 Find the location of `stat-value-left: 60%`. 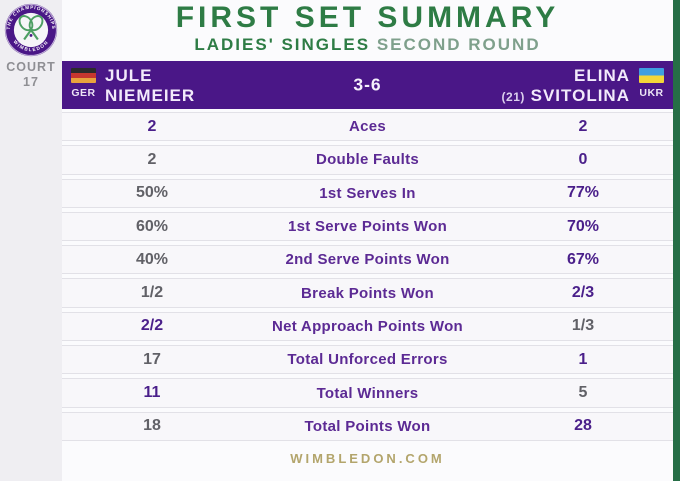

stat-value-left: 60% is located at coordinates (152, 226).